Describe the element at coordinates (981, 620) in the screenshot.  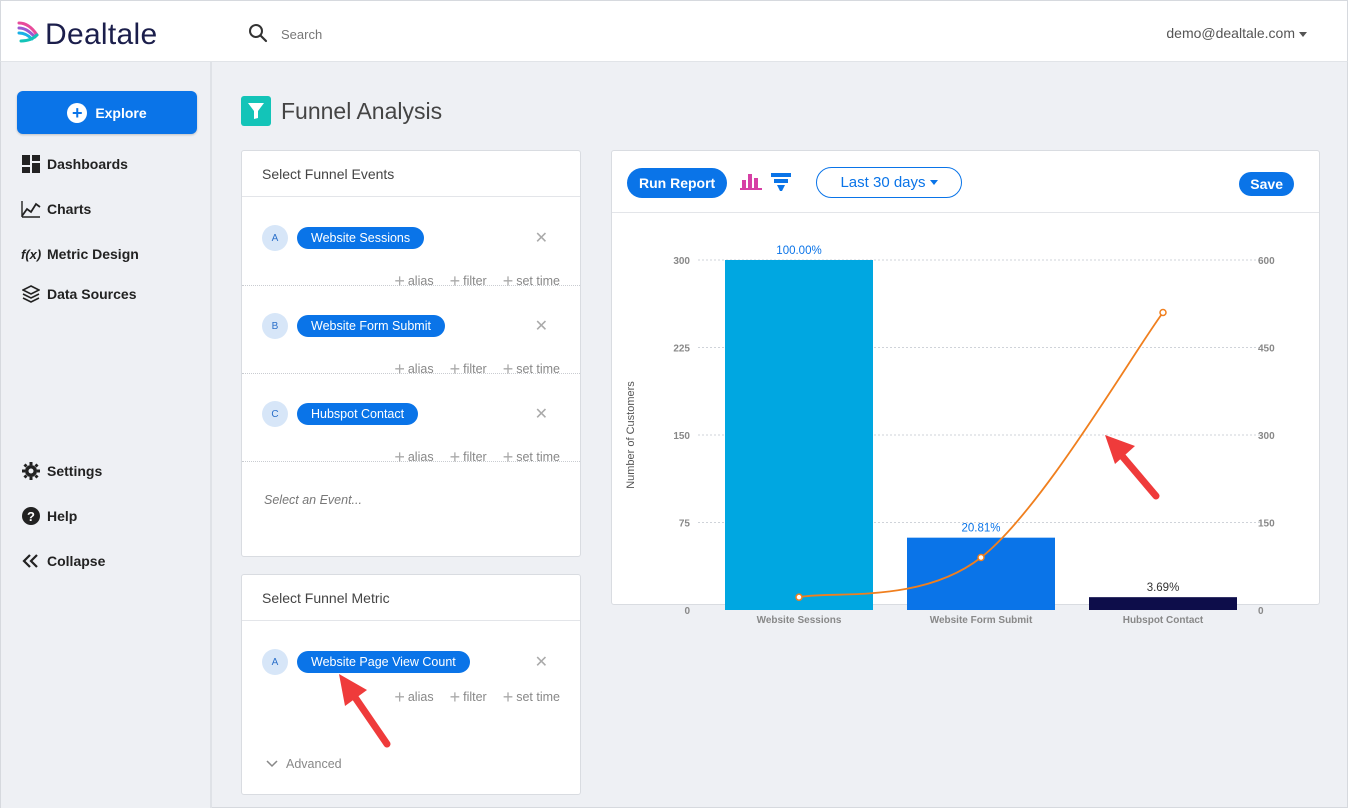
I see `x-tick-label: Website Form Submit` at that location.